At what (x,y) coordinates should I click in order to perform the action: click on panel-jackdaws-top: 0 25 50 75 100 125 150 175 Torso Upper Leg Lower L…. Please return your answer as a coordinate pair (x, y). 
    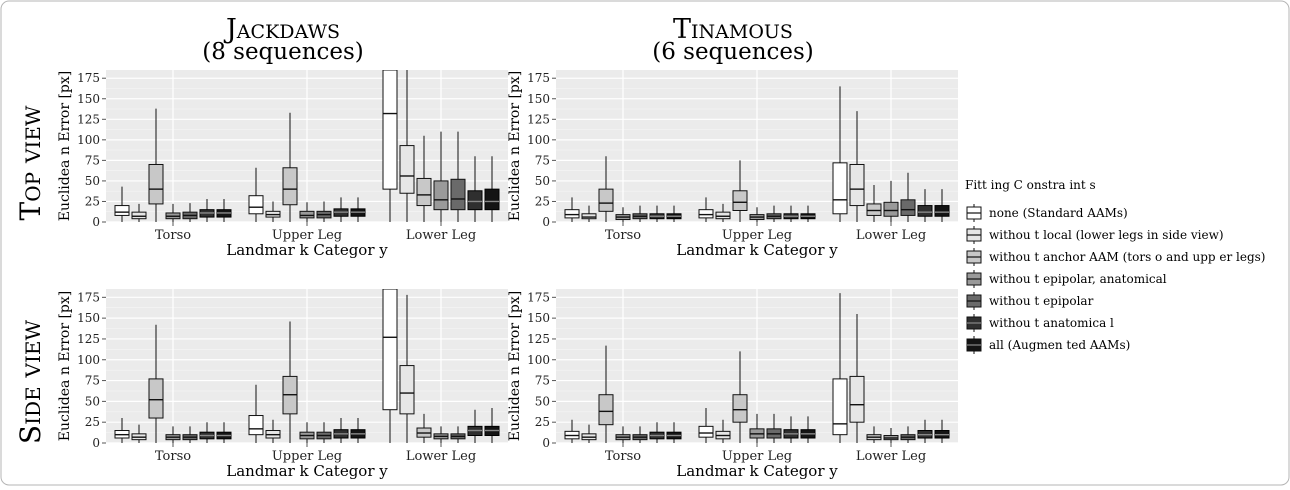
    Looking at the image, I should click on (282, 164).